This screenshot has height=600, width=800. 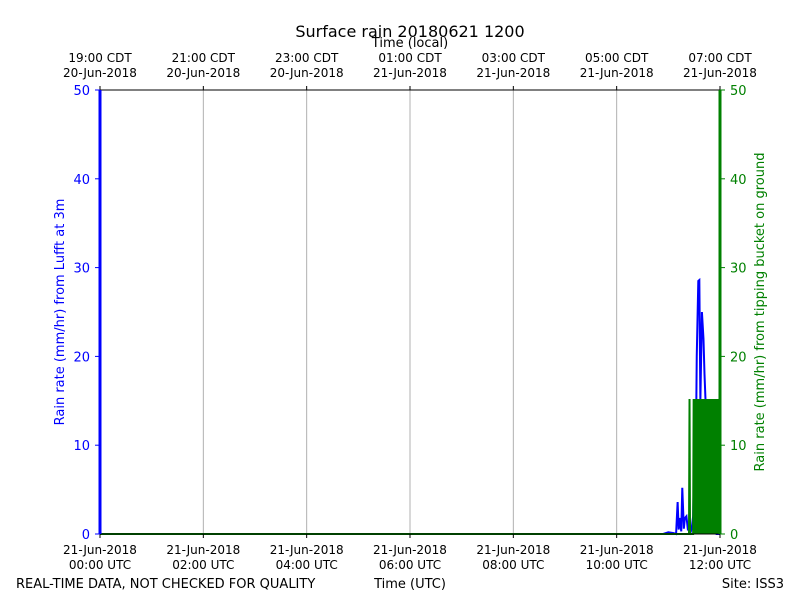 I want to click on y-tick-label-left: 0, so click(x=86, y=535).